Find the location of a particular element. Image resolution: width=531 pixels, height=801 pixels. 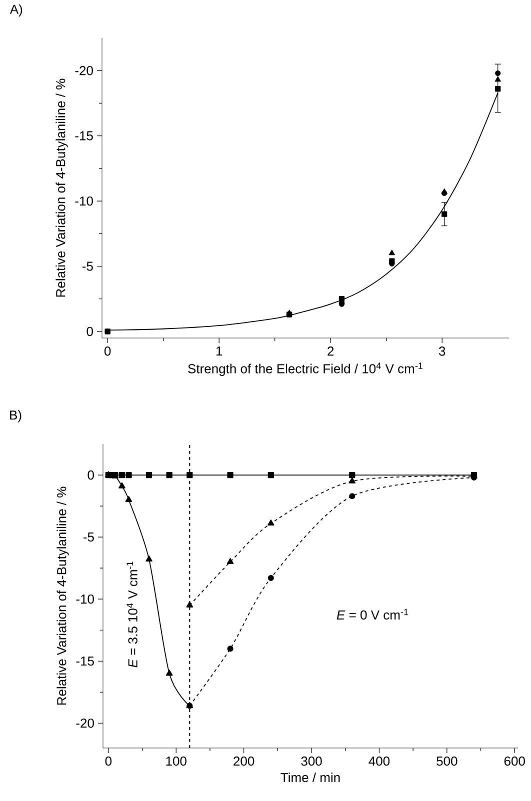

x-tick-label: 300 is located at coordinates (311, 761).